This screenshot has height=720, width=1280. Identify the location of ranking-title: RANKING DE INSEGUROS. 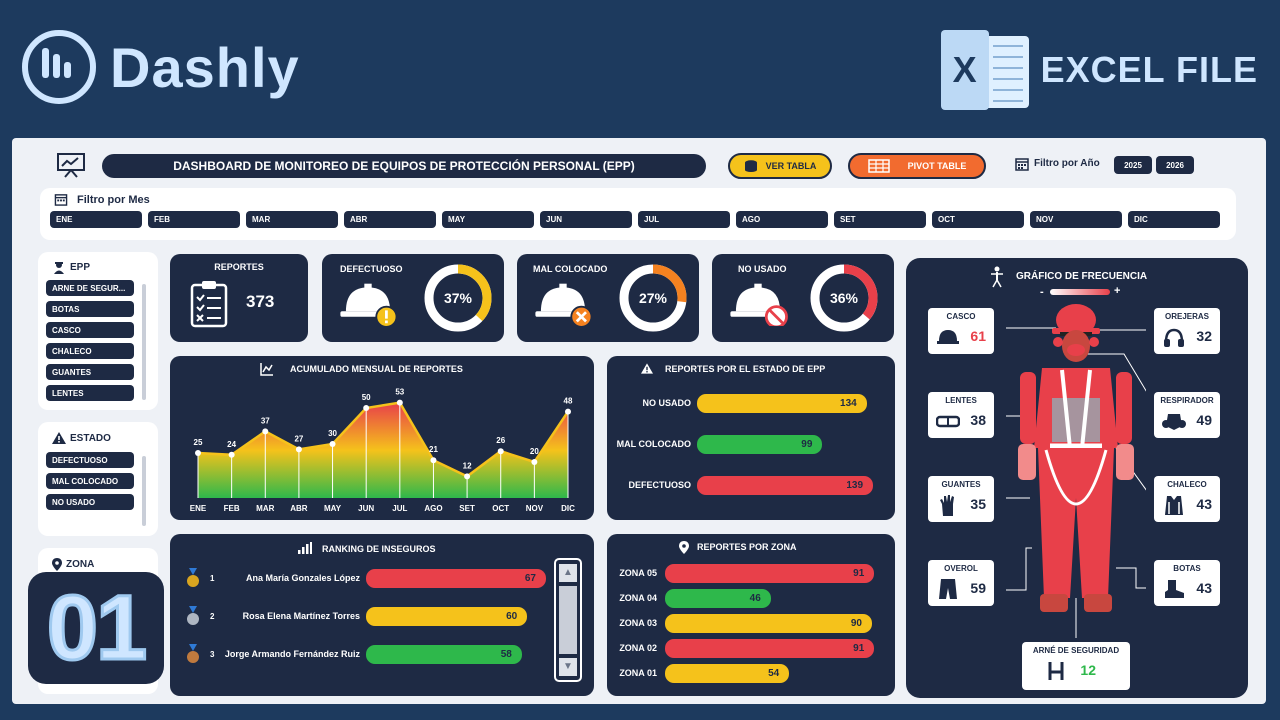
(379, 549).